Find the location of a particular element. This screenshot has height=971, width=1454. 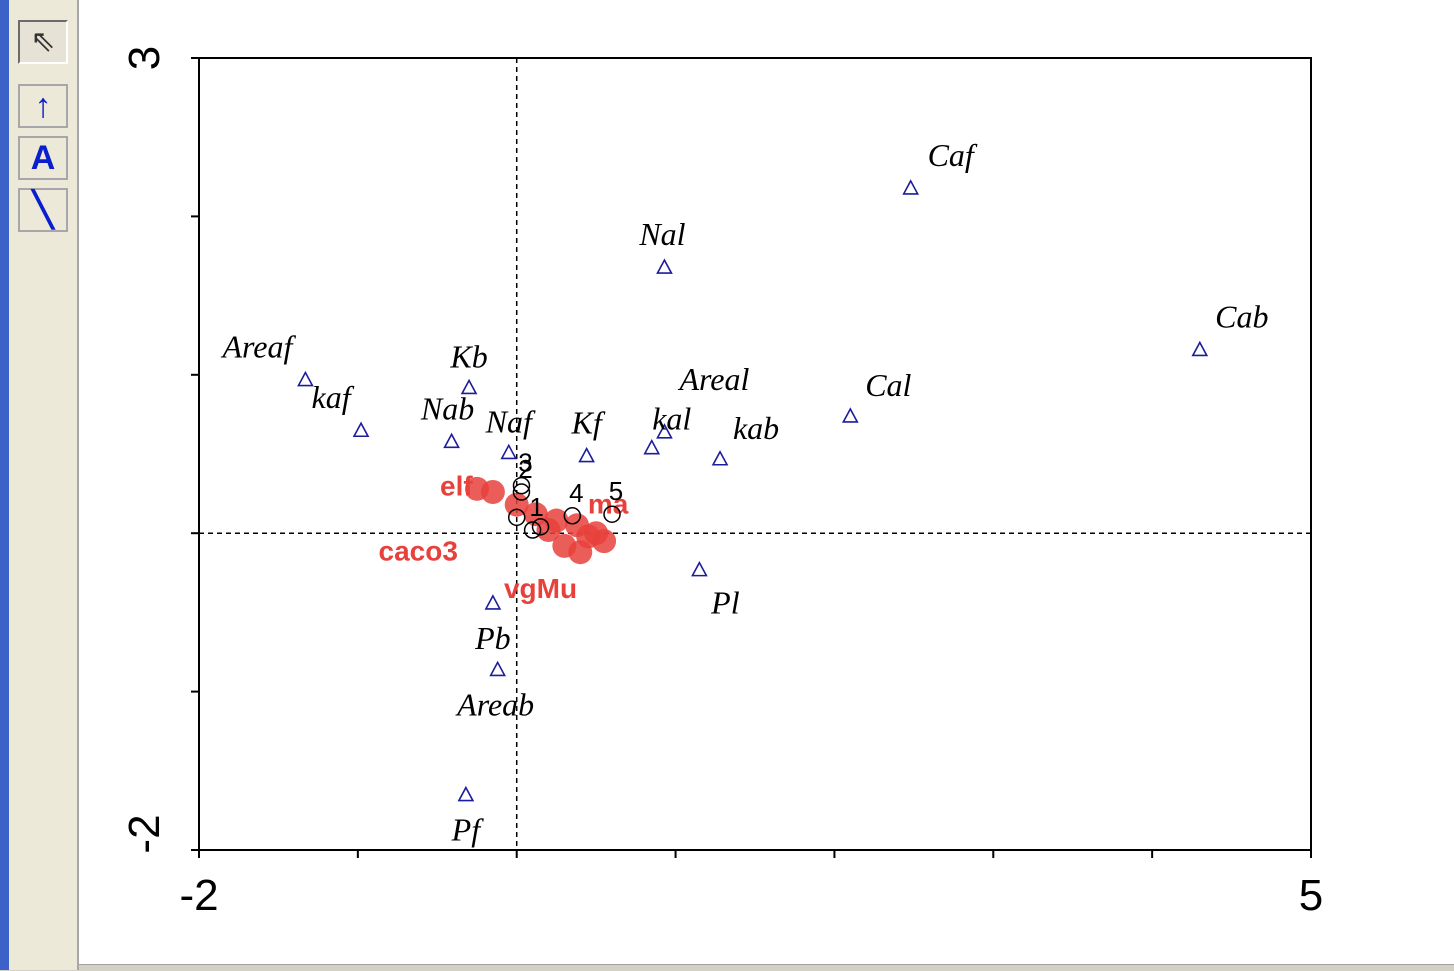

window-frame-edge is located at coordinates (4, 485).